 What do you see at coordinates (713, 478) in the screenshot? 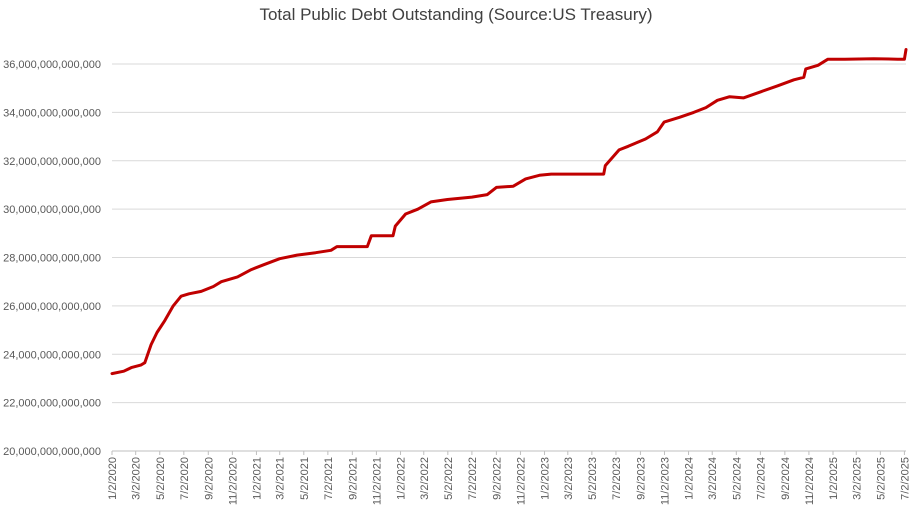
I see `x-tick-label: 3/2/2024` at bounding box center [713, 478].